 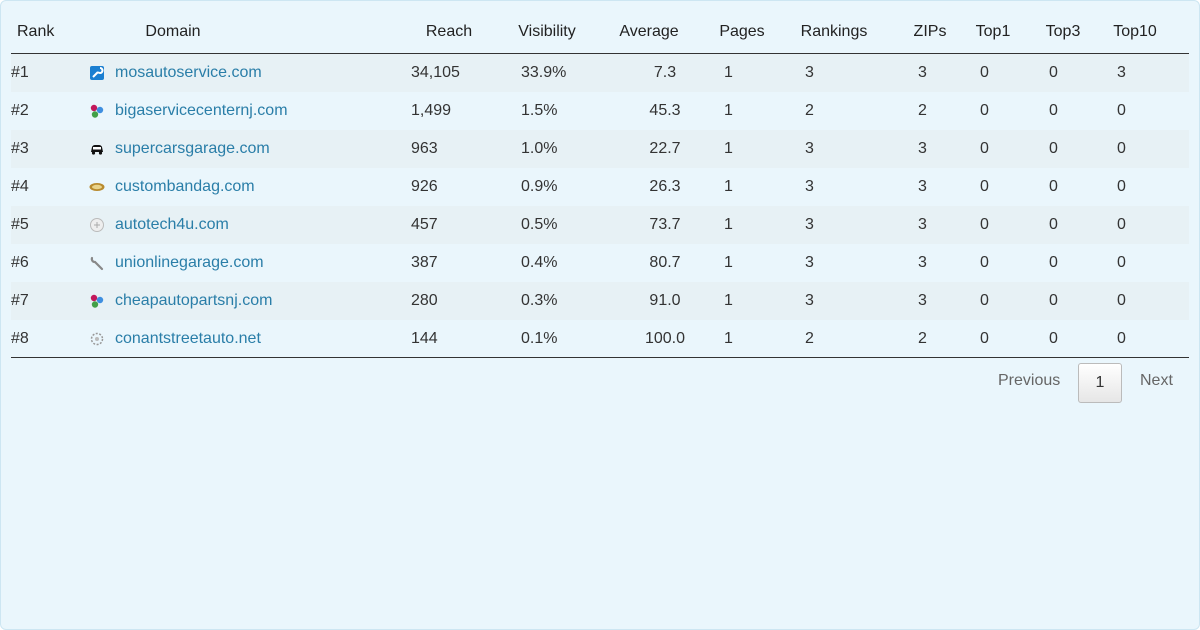 I want to click on cell: 963, so click(x=424, y=148).